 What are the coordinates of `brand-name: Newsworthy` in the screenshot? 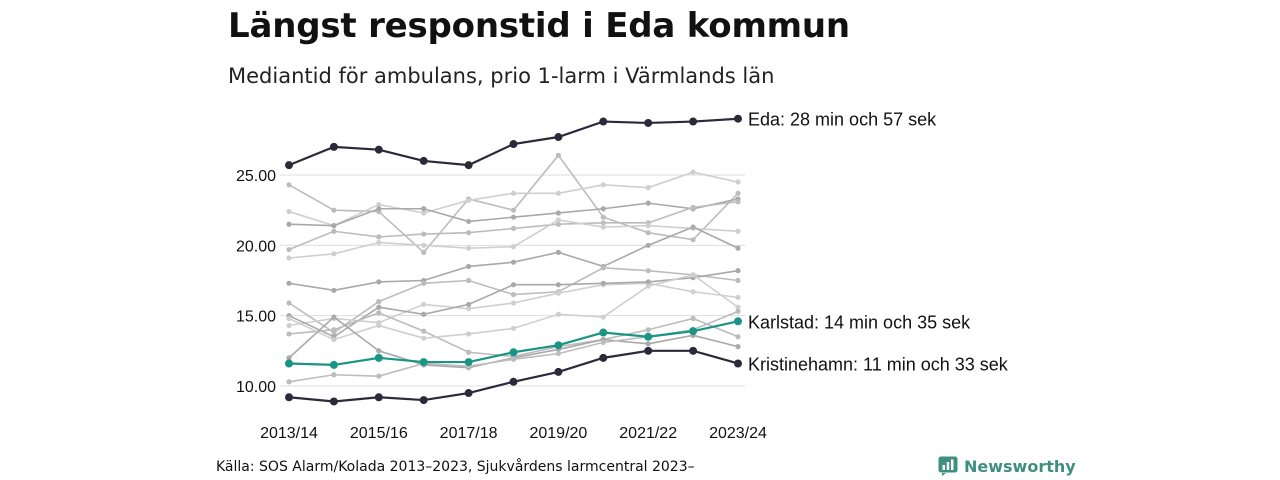 It's located at (1020, 466).